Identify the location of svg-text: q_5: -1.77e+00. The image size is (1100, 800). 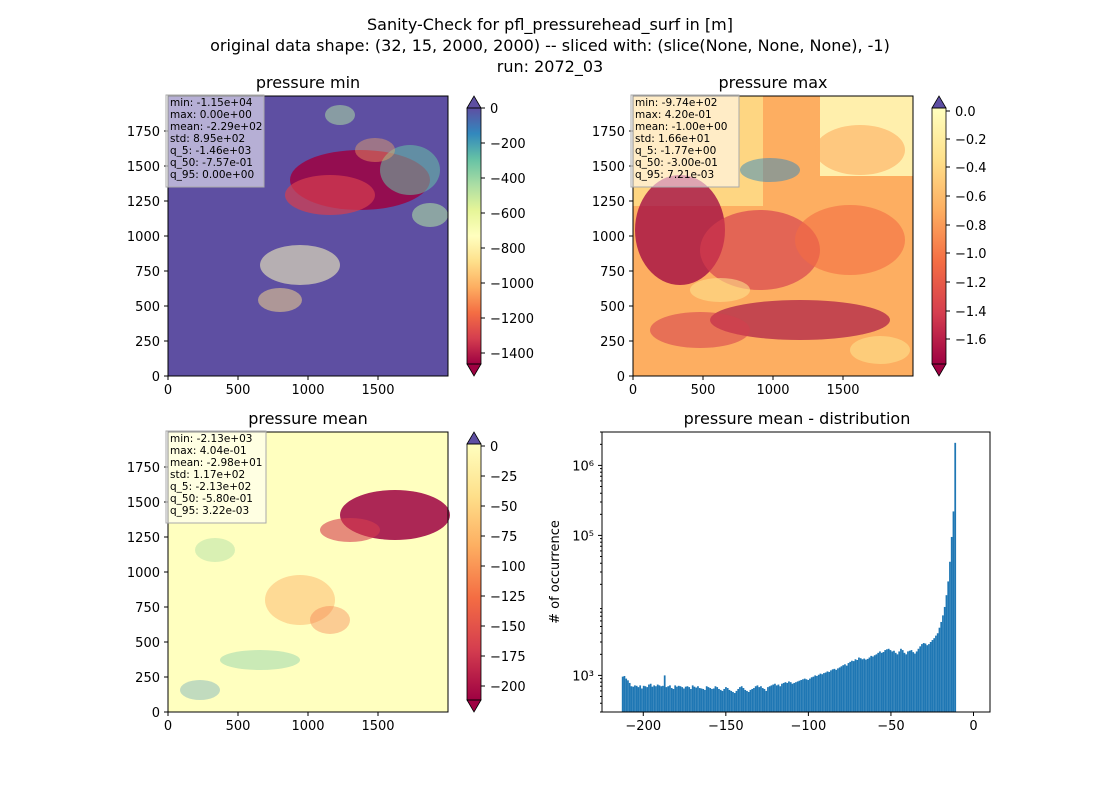
(675, 151).